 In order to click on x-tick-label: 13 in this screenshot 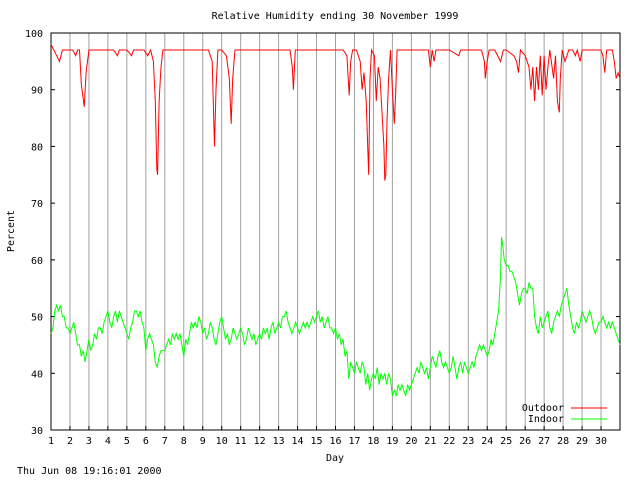, I will do `click(279, 441)`.